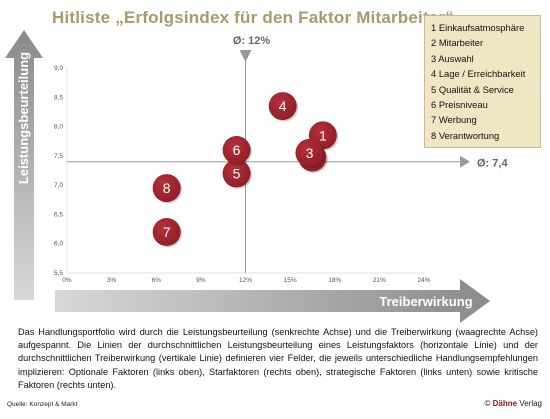 The image size is (550, 419). What do you see at coordinates (459, 105) in the screenshot?
I see `legend-item: 6 Preisniveau` at bounding box center [459, 105].